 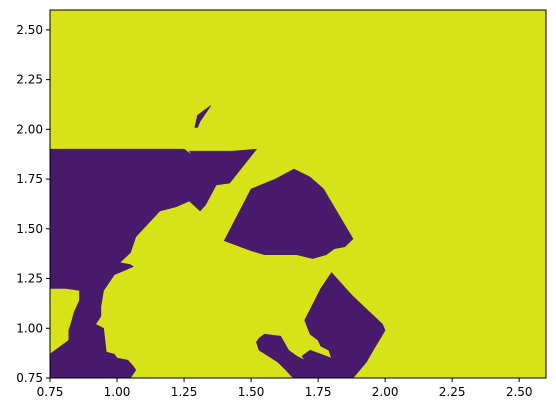 What do you see at coordinates (29, 80) in the screenshot?
I see `y-tick-label: 2.25` at bounding box center [29, 80].